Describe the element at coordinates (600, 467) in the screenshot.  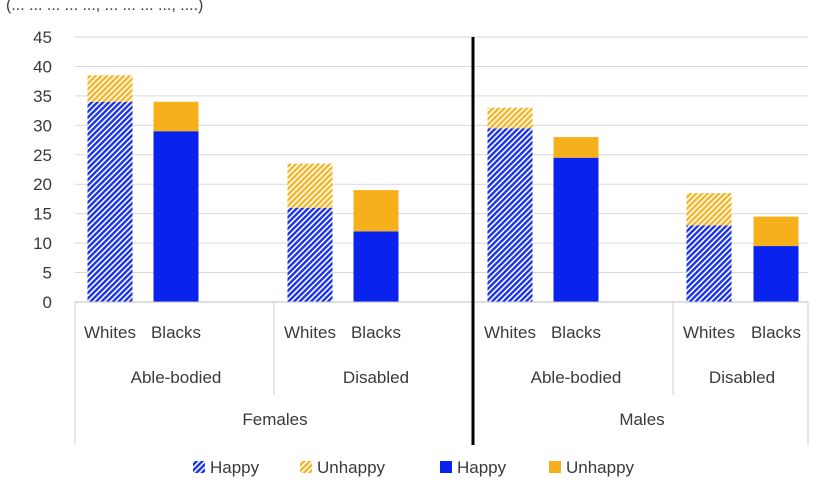
I see `legend-label-3: Unhappy` at that location.